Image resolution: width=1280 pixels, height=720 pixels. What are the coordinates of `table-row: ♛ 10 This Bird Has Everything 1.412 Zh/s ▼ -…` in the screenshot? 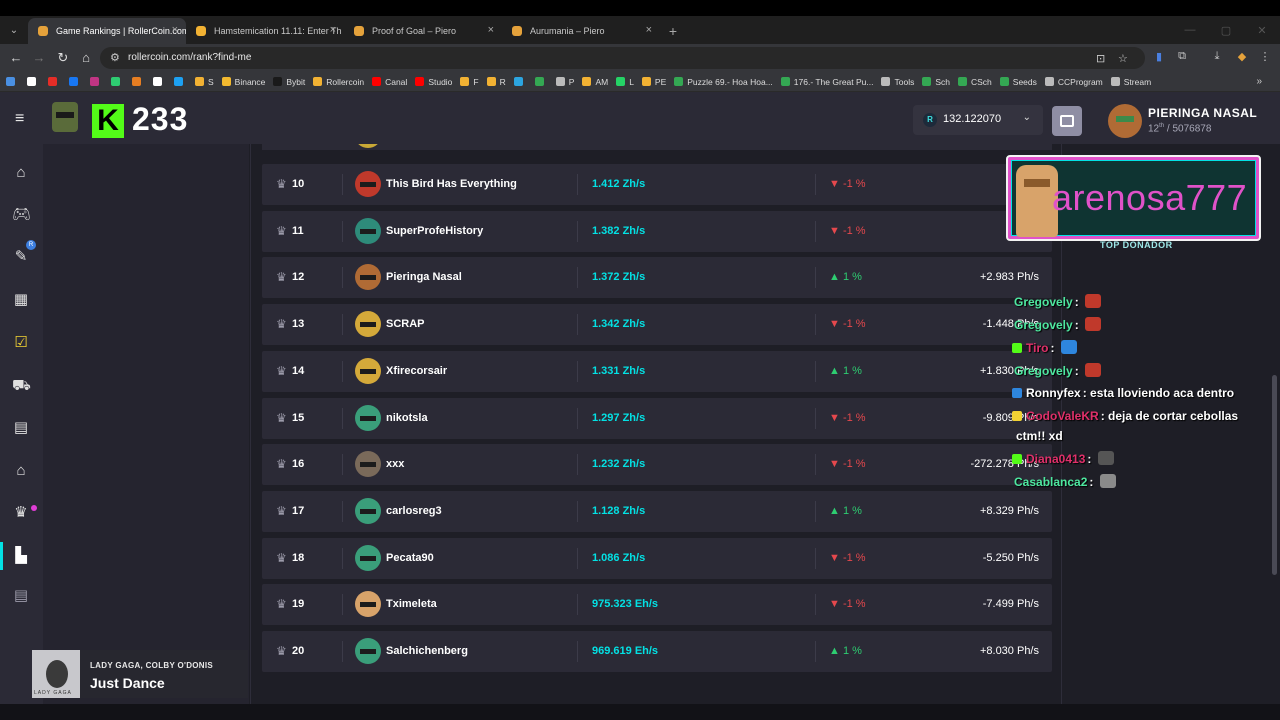 It's located at (657, 184).